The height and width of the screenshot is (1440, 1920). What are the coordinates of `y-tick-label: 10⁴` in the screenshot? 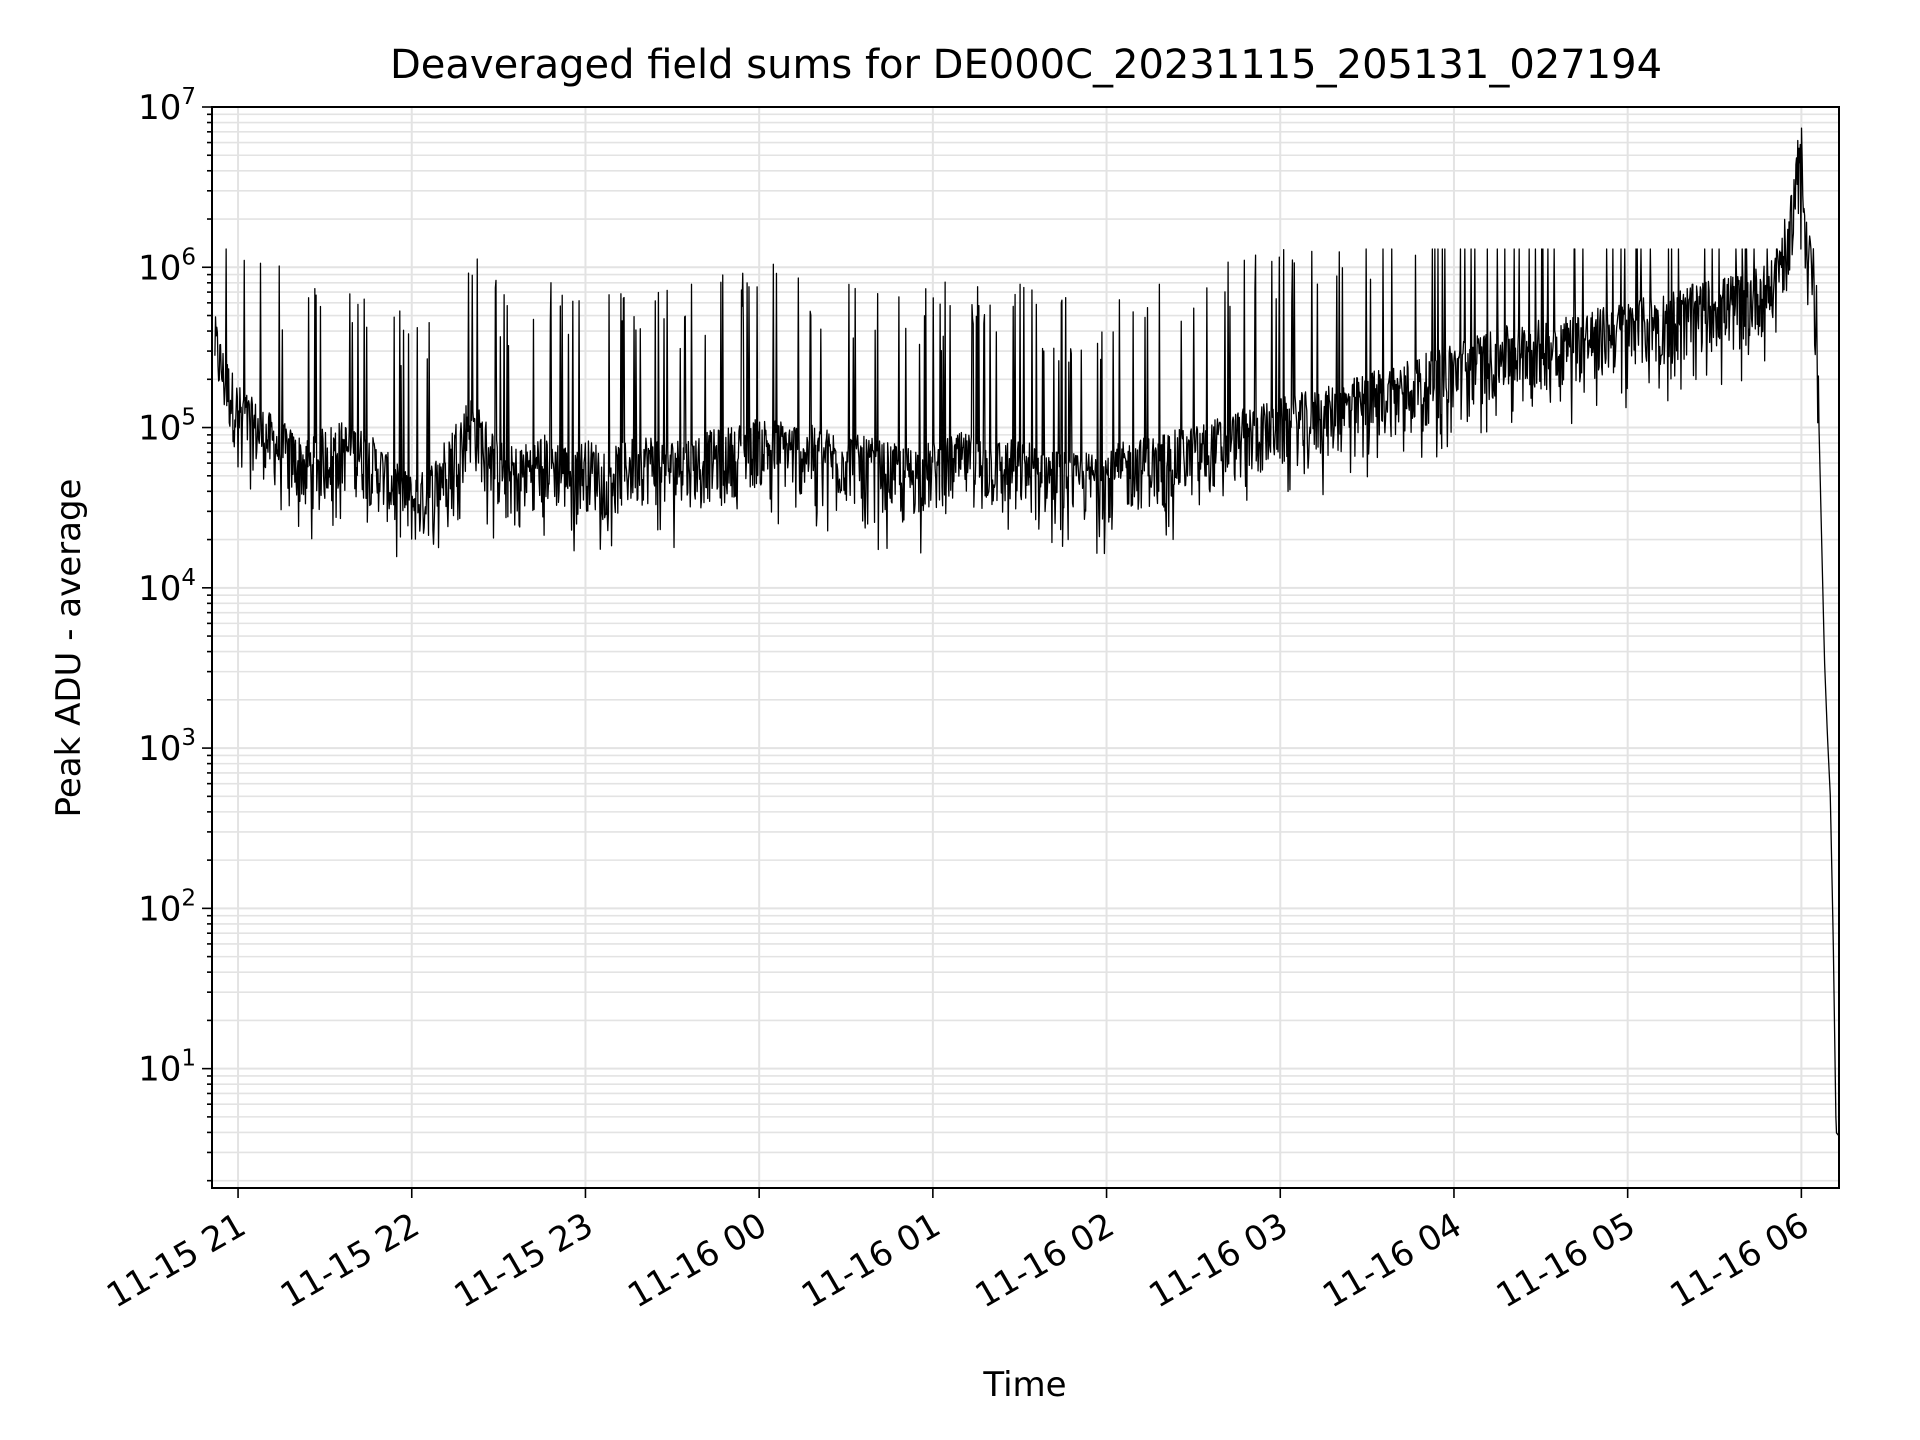 It's located at (167, 587).